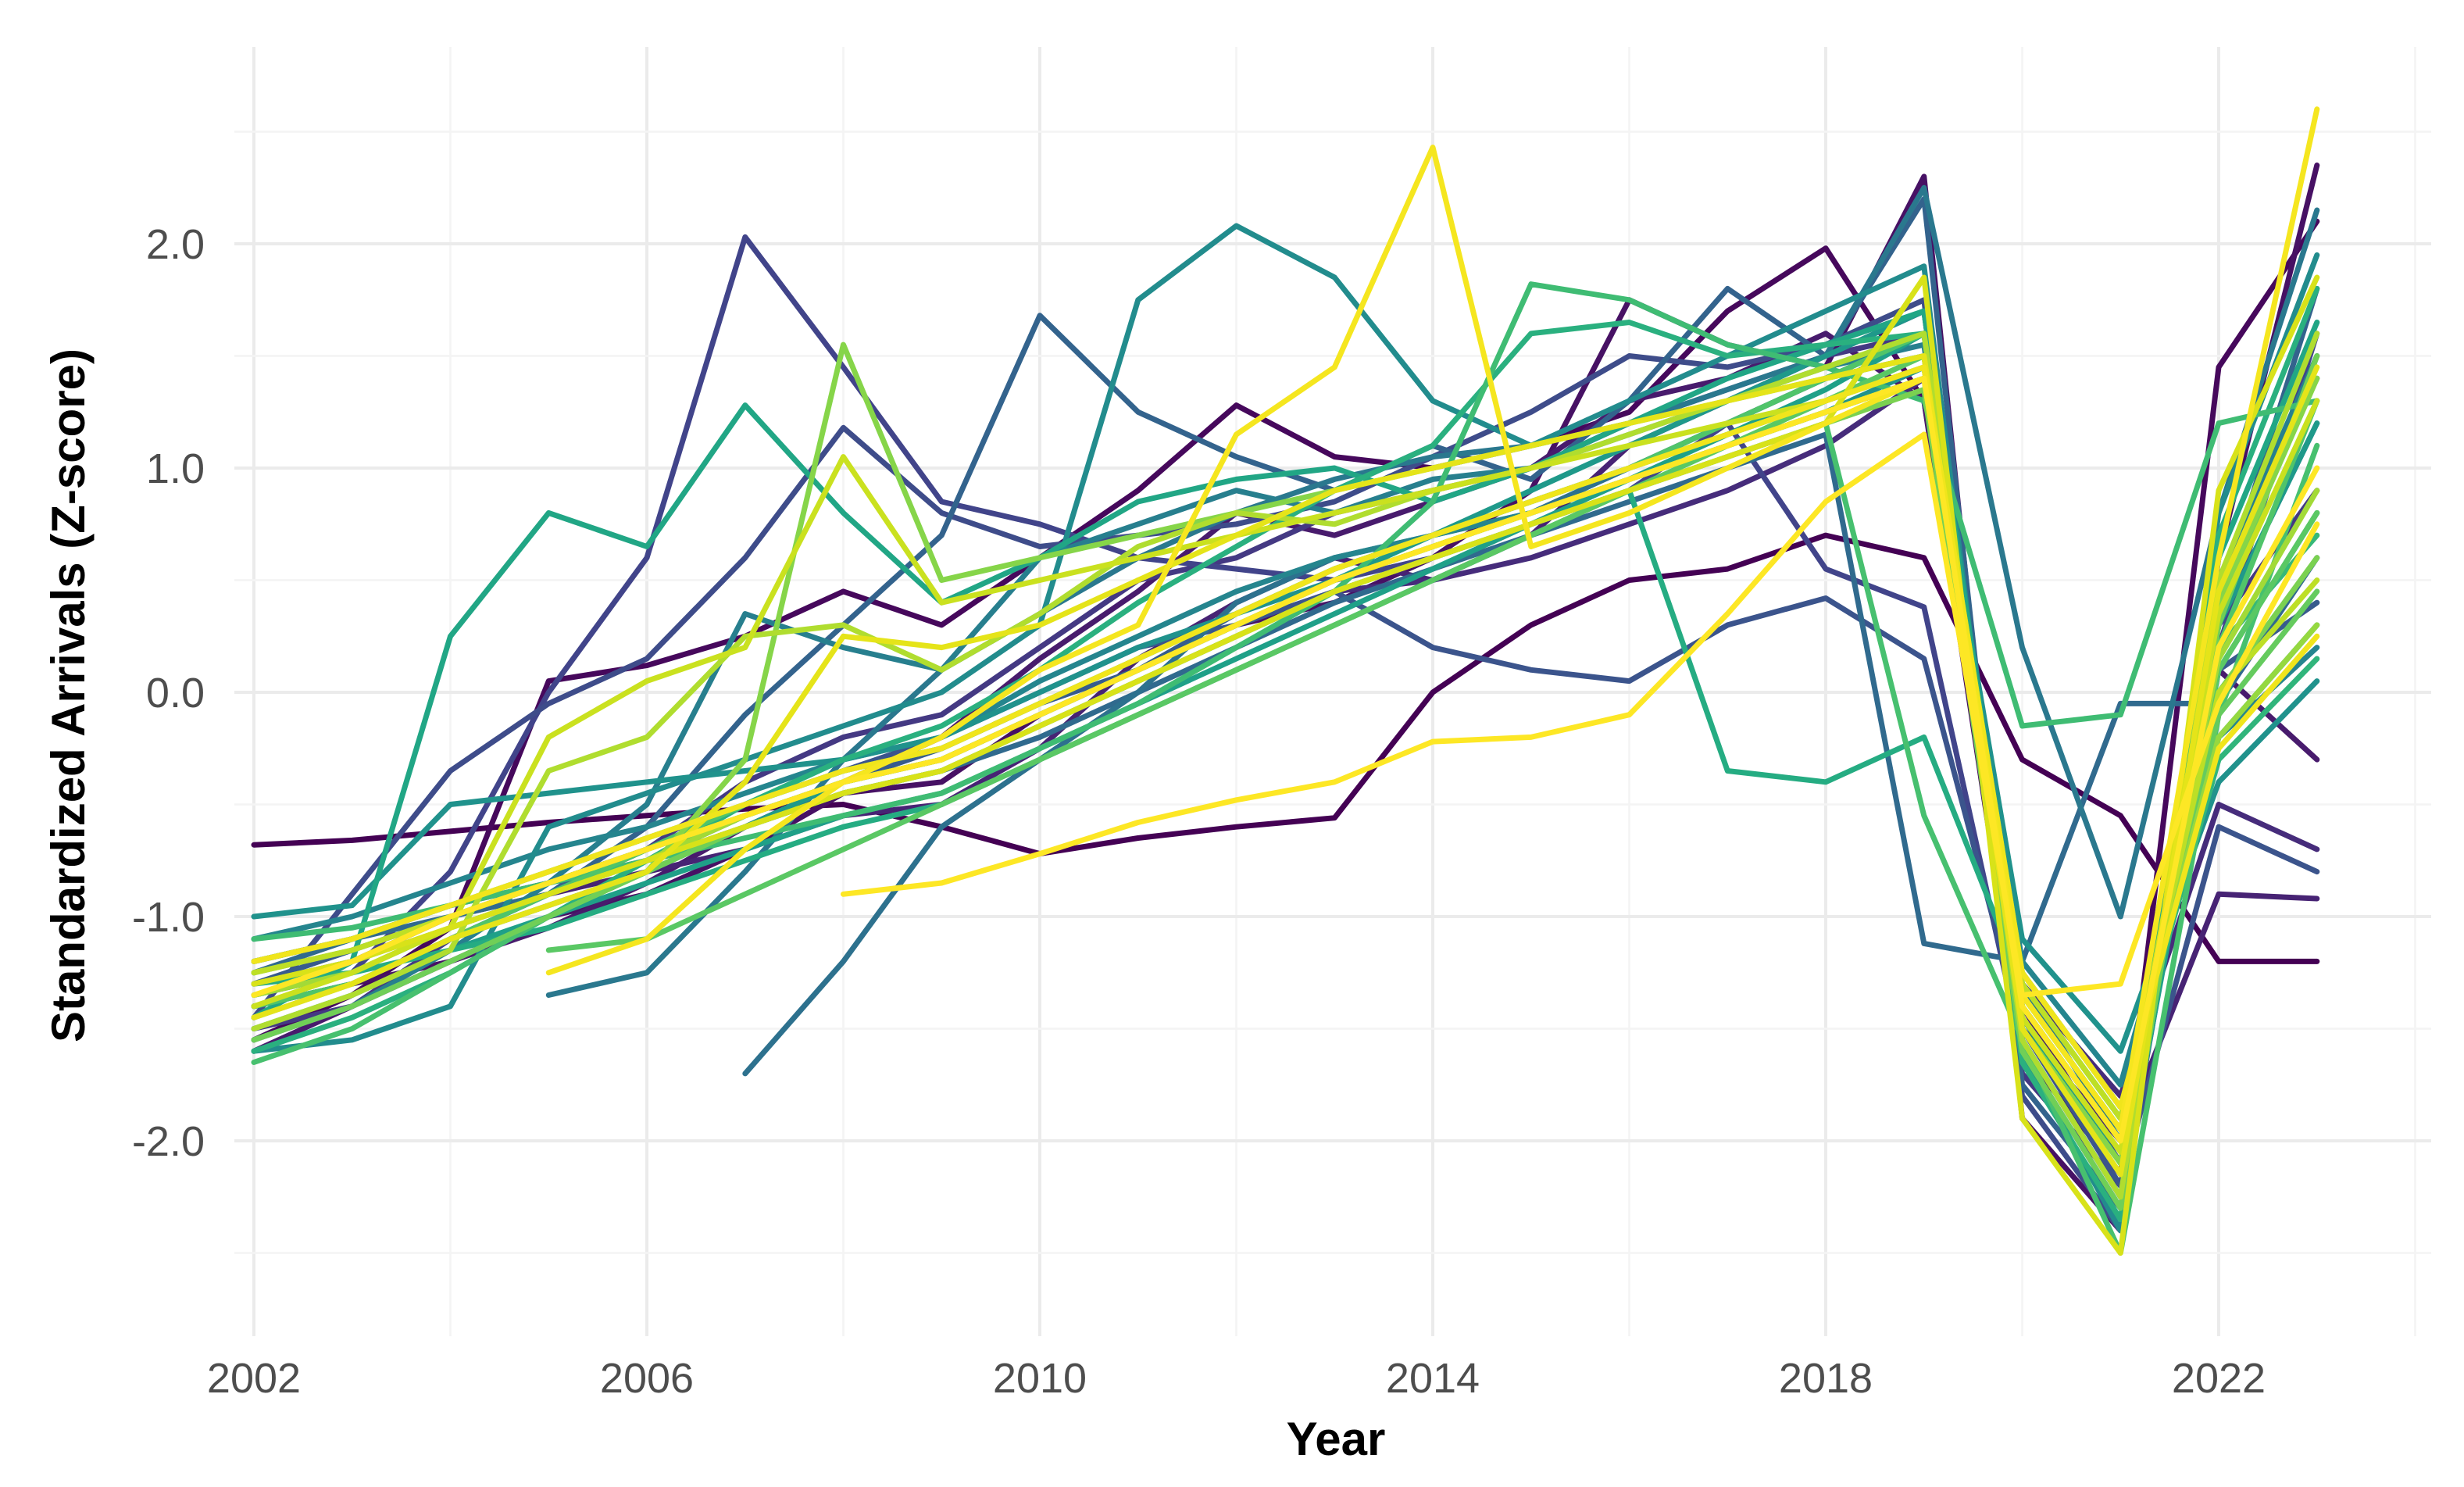 Image resolution: width=2464 pixels, height=1487 pixels. What do you see at coordinates (1236, 1378) in the screenshot?
I see `x-axis-ticks: 2002 2006 2010 2014 2018 2022` at bounding box center [1236, 1378].